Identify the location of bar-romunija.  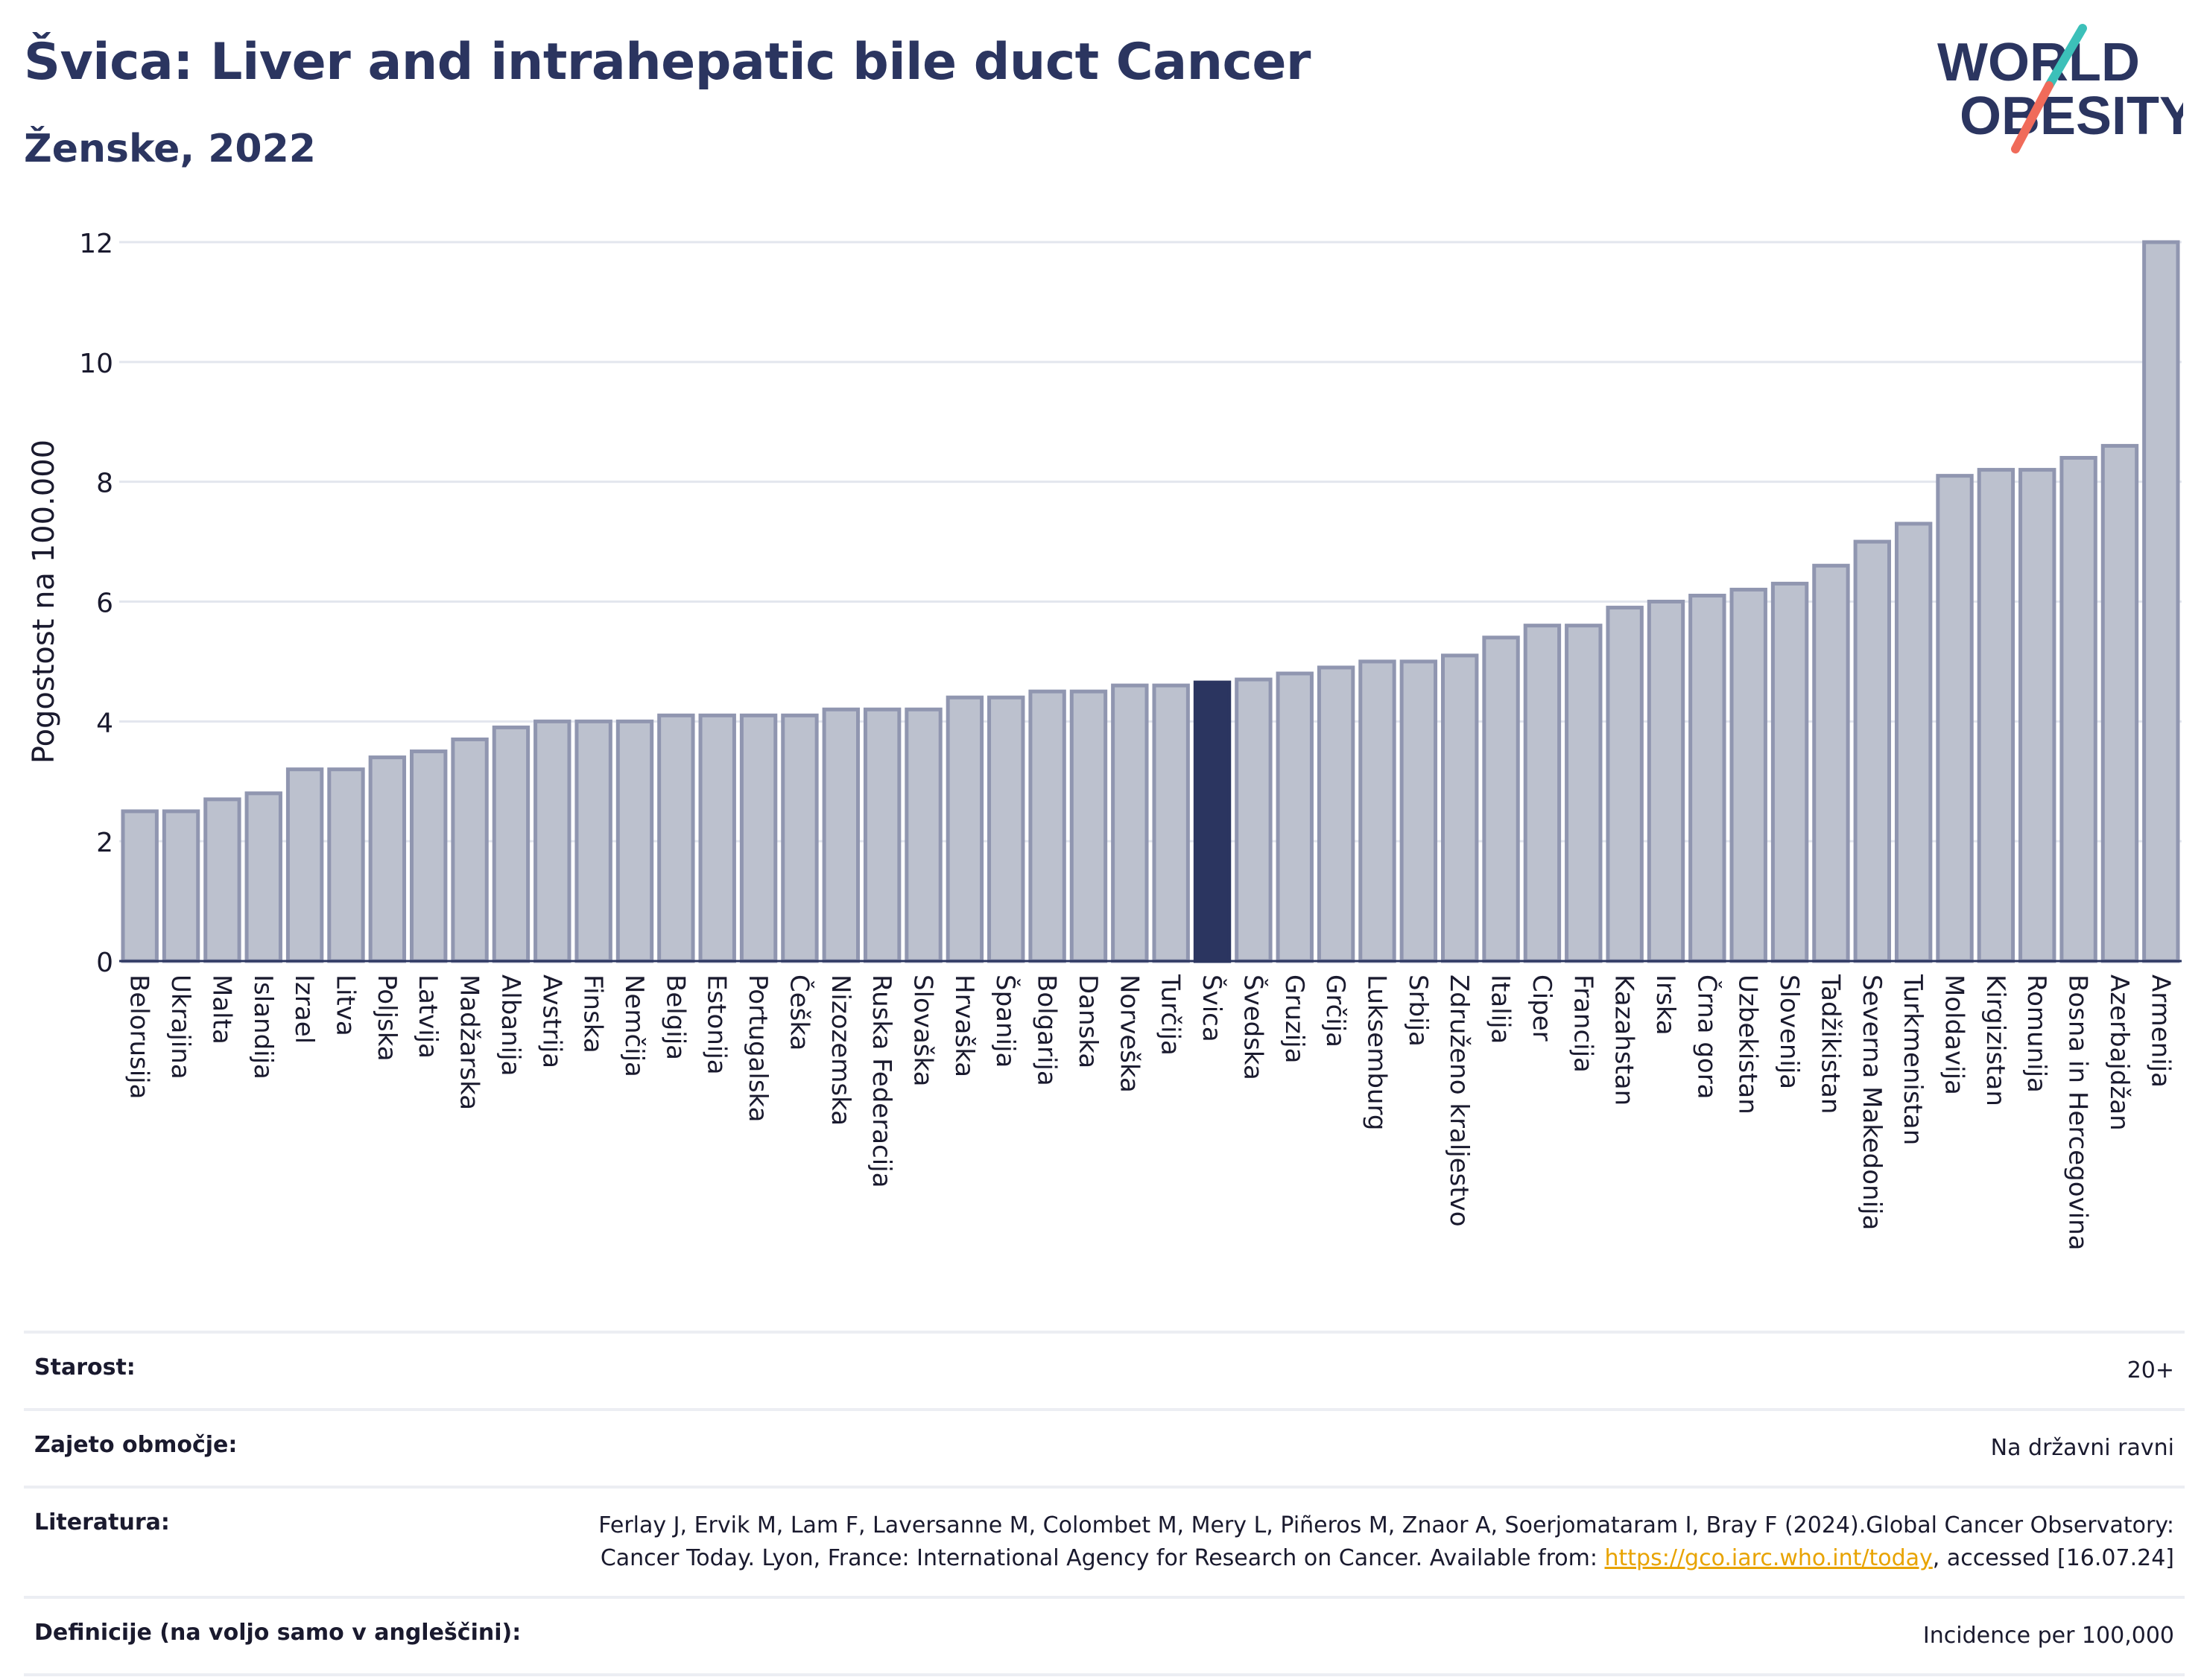
(2037, 715).